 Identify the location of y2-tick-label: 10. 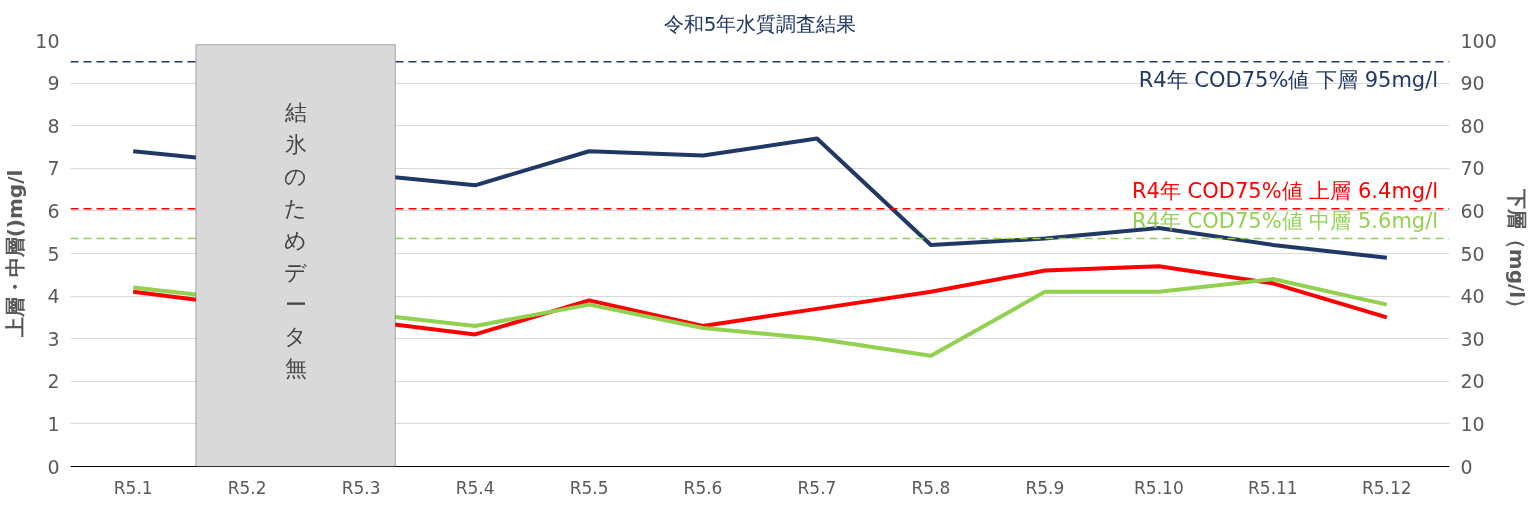
(1472, 423).